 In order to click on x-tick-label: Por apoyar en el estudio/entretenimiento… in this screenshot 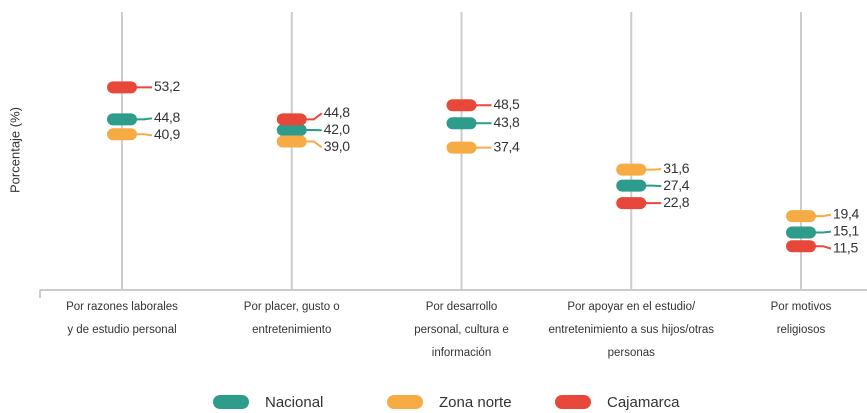, I will do `click(631, 330)`.